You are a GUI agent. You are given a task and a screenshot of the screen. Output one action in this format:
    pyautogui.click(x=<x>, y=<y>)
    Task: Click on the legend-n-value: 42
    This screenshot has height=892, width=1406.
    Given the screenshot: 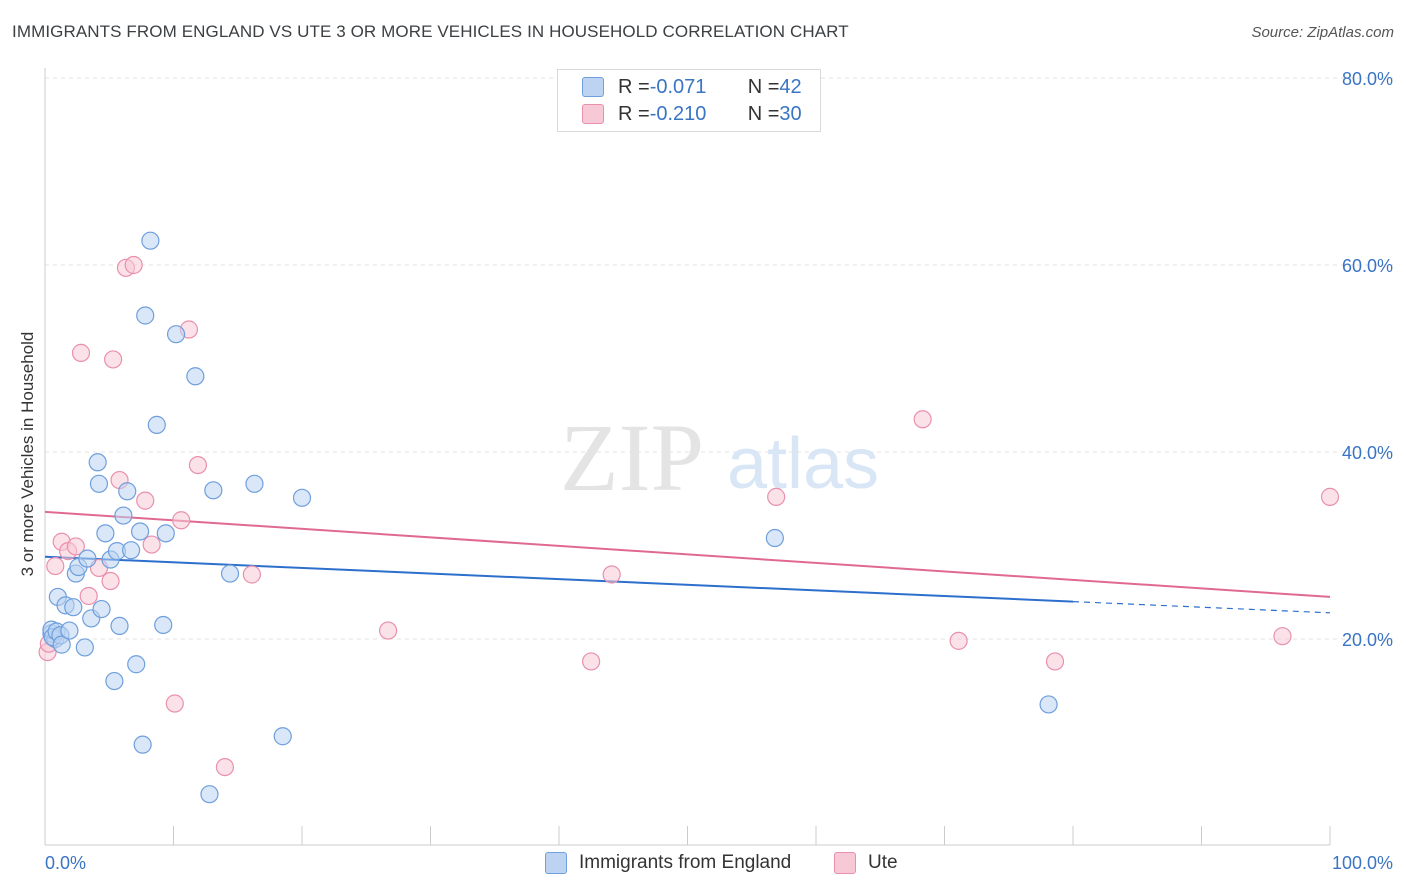 What is the action you would take?
    pyautogui.click(x=790, y=86)
    